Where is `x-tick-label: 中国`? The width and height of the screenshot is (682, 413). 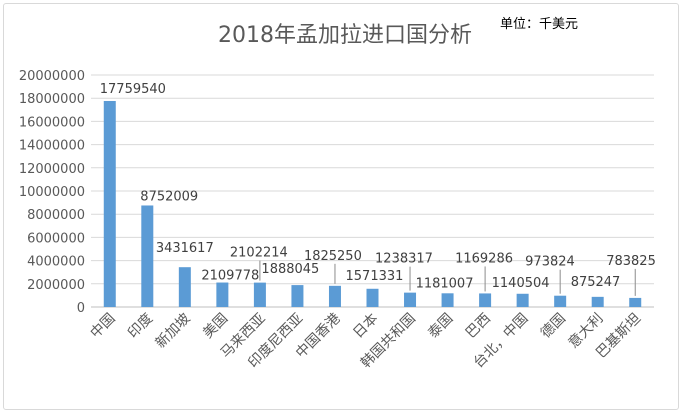 x-tick-label: 中国 is located at coordinates (102, 326).